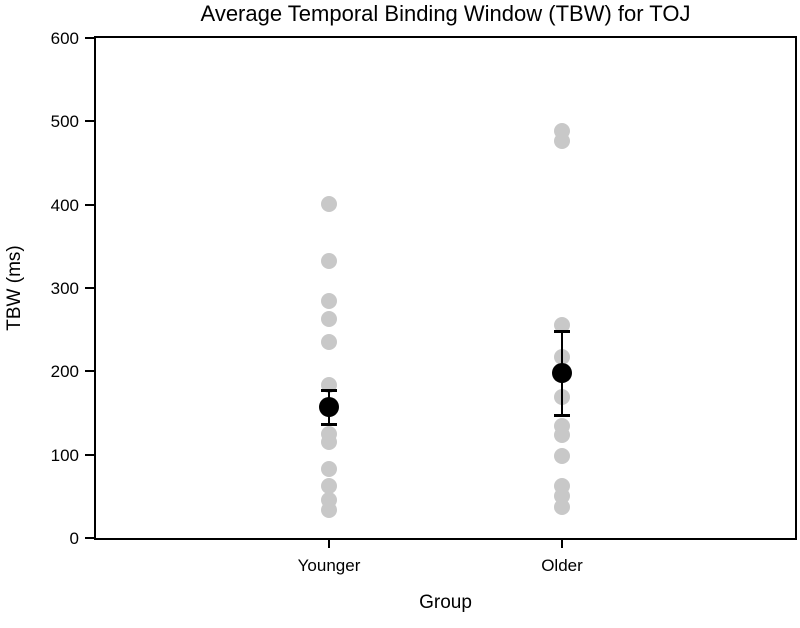 The height and width of the screenshot is (628, 800). I want to click on y-tick-label: 0, so click(74, 538).